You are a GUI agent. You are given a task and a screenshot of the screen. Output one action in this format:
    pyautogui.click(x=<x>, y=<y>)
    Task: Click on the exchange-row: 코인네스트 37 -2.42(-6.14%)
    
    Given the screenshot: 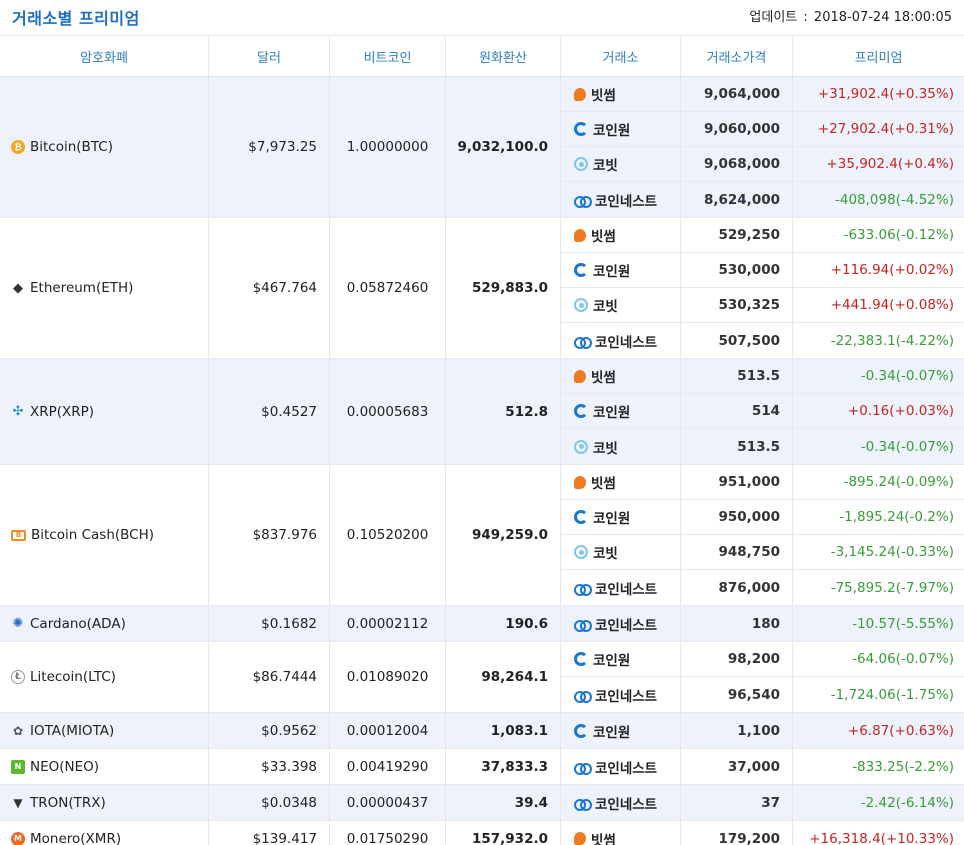 What is the action you would take?
    pyautogui.click(x=762, y=802)
    